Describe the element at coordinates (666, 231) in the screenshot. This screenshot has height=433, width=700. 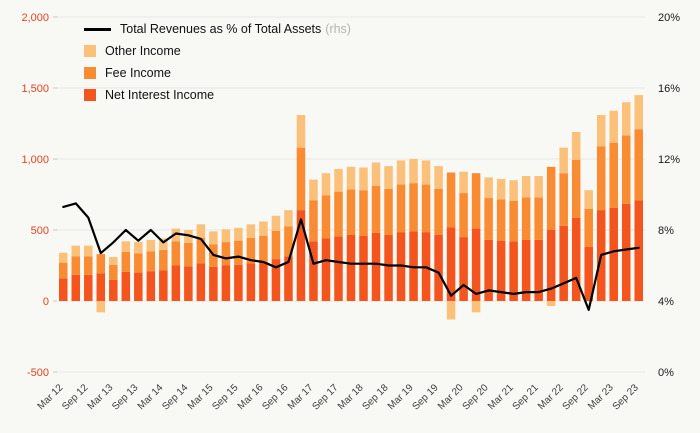
I see `svg-text: 8%` at that location.